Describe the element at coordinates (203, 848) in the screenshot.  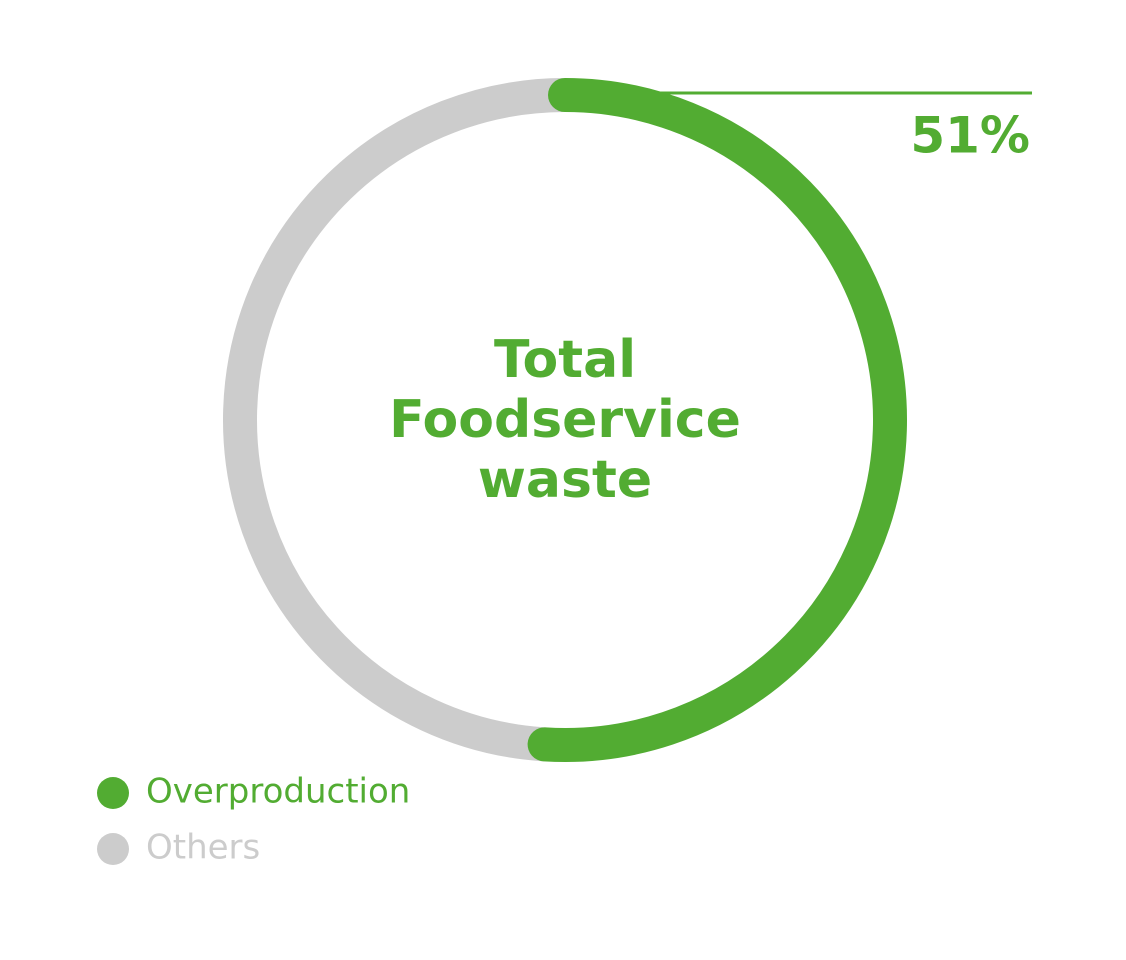
I see `legend-label: Others` at that location.